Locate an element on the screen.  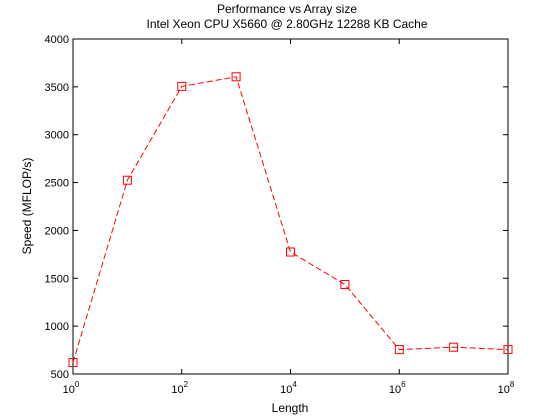
x-tick-label: 10² is located at coordinates (179, 388).